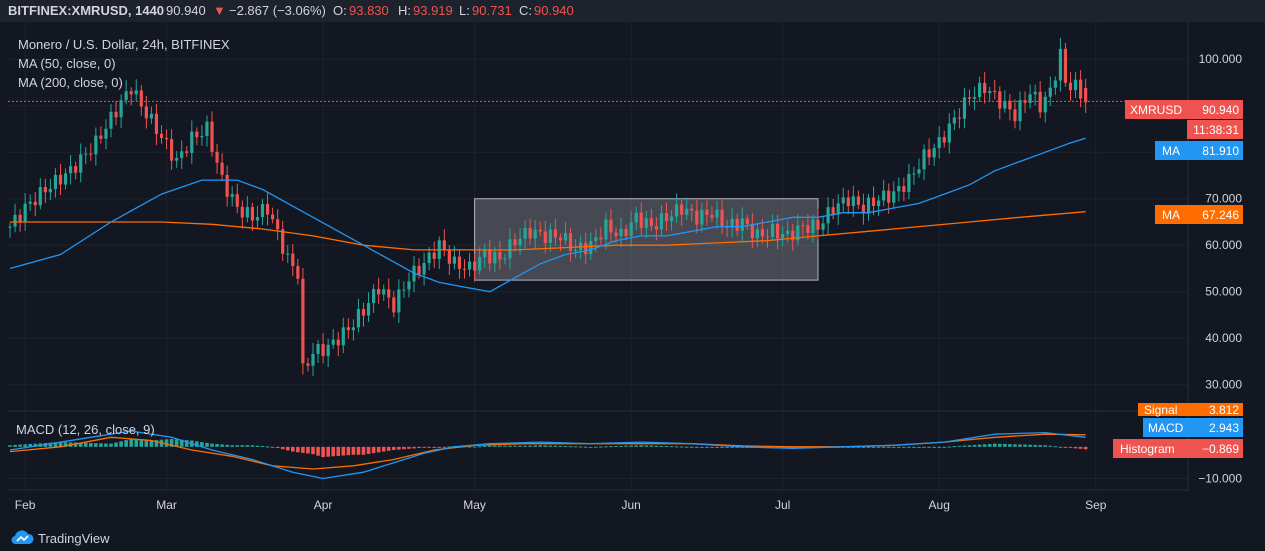 Image resolution: width=1265 pixels, height=551 pixels. I want to click on chart-title: Monero / U.S. Dollar, 24h, BITFINEX, so click(124, 44).